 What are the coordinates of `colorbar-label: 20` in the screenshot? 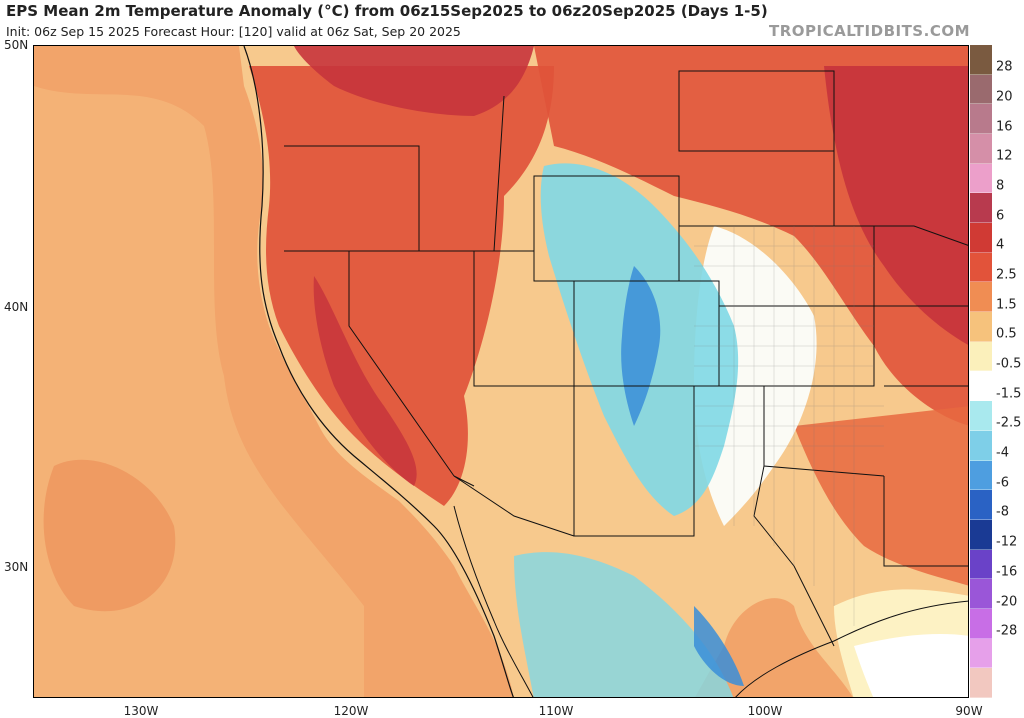 It's located at (1004, 97).